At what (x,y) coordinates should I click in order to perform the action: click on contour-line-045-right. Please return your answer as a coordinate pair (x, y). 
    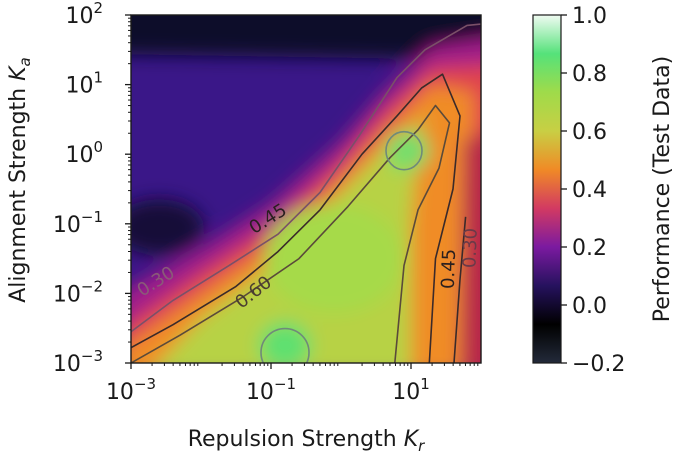
    Looking at the image, I should click on (460, 289).